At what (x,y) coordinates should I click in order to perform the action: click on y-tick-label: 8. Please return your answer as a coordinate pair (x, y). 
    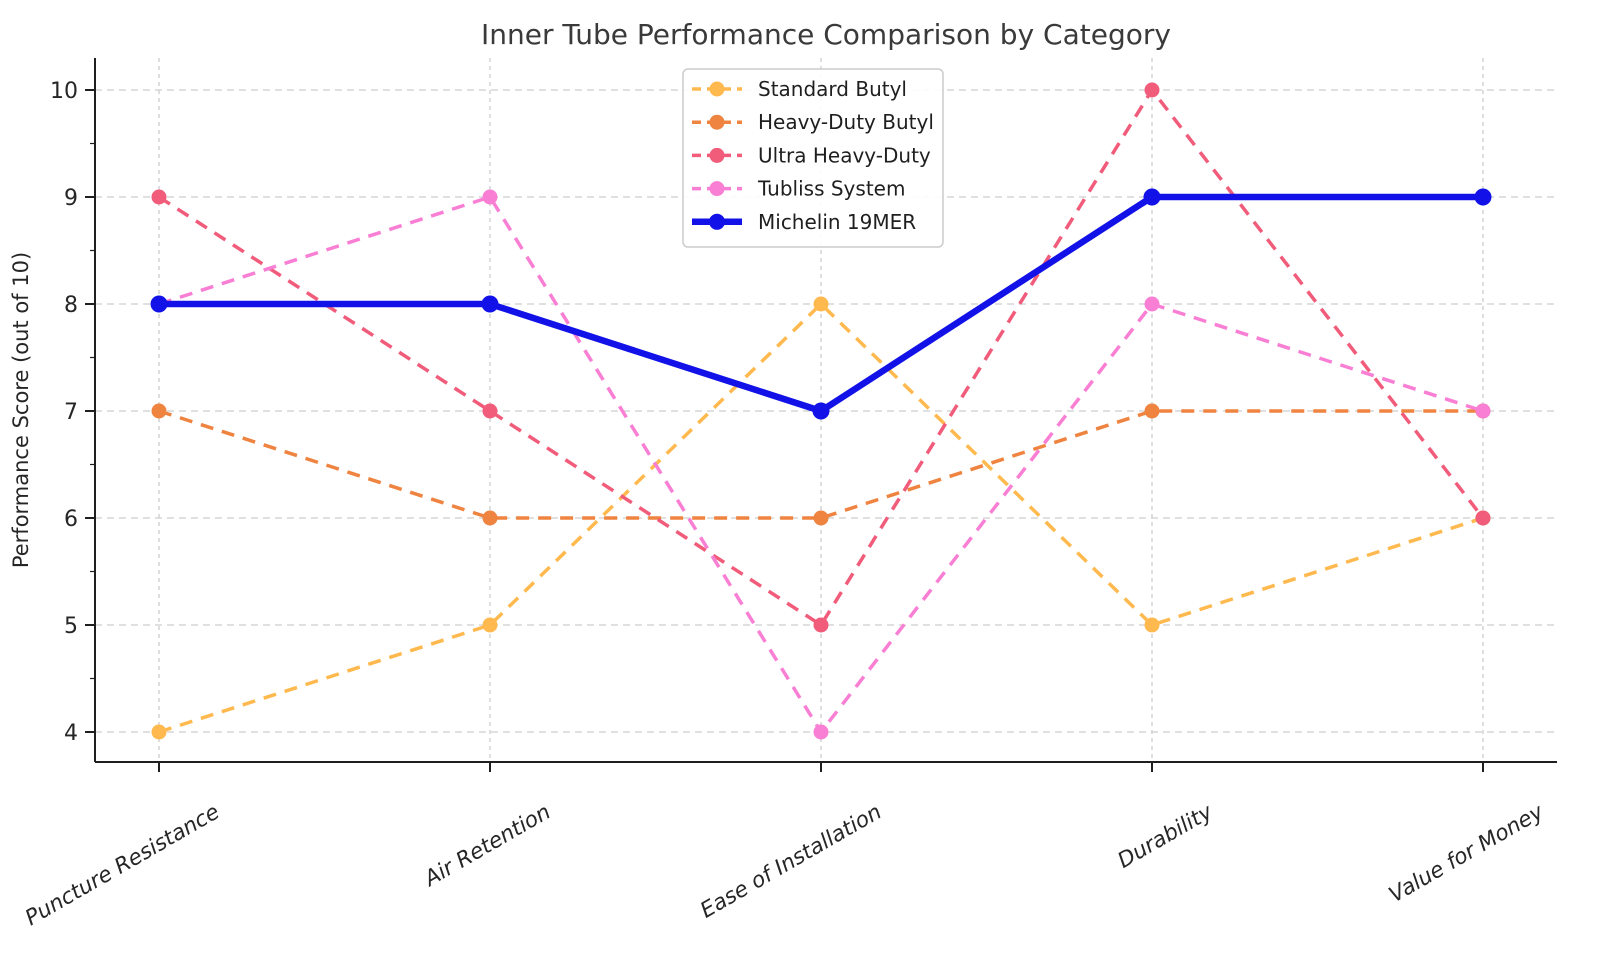
    Looking at the image, I should click on (71, 305).